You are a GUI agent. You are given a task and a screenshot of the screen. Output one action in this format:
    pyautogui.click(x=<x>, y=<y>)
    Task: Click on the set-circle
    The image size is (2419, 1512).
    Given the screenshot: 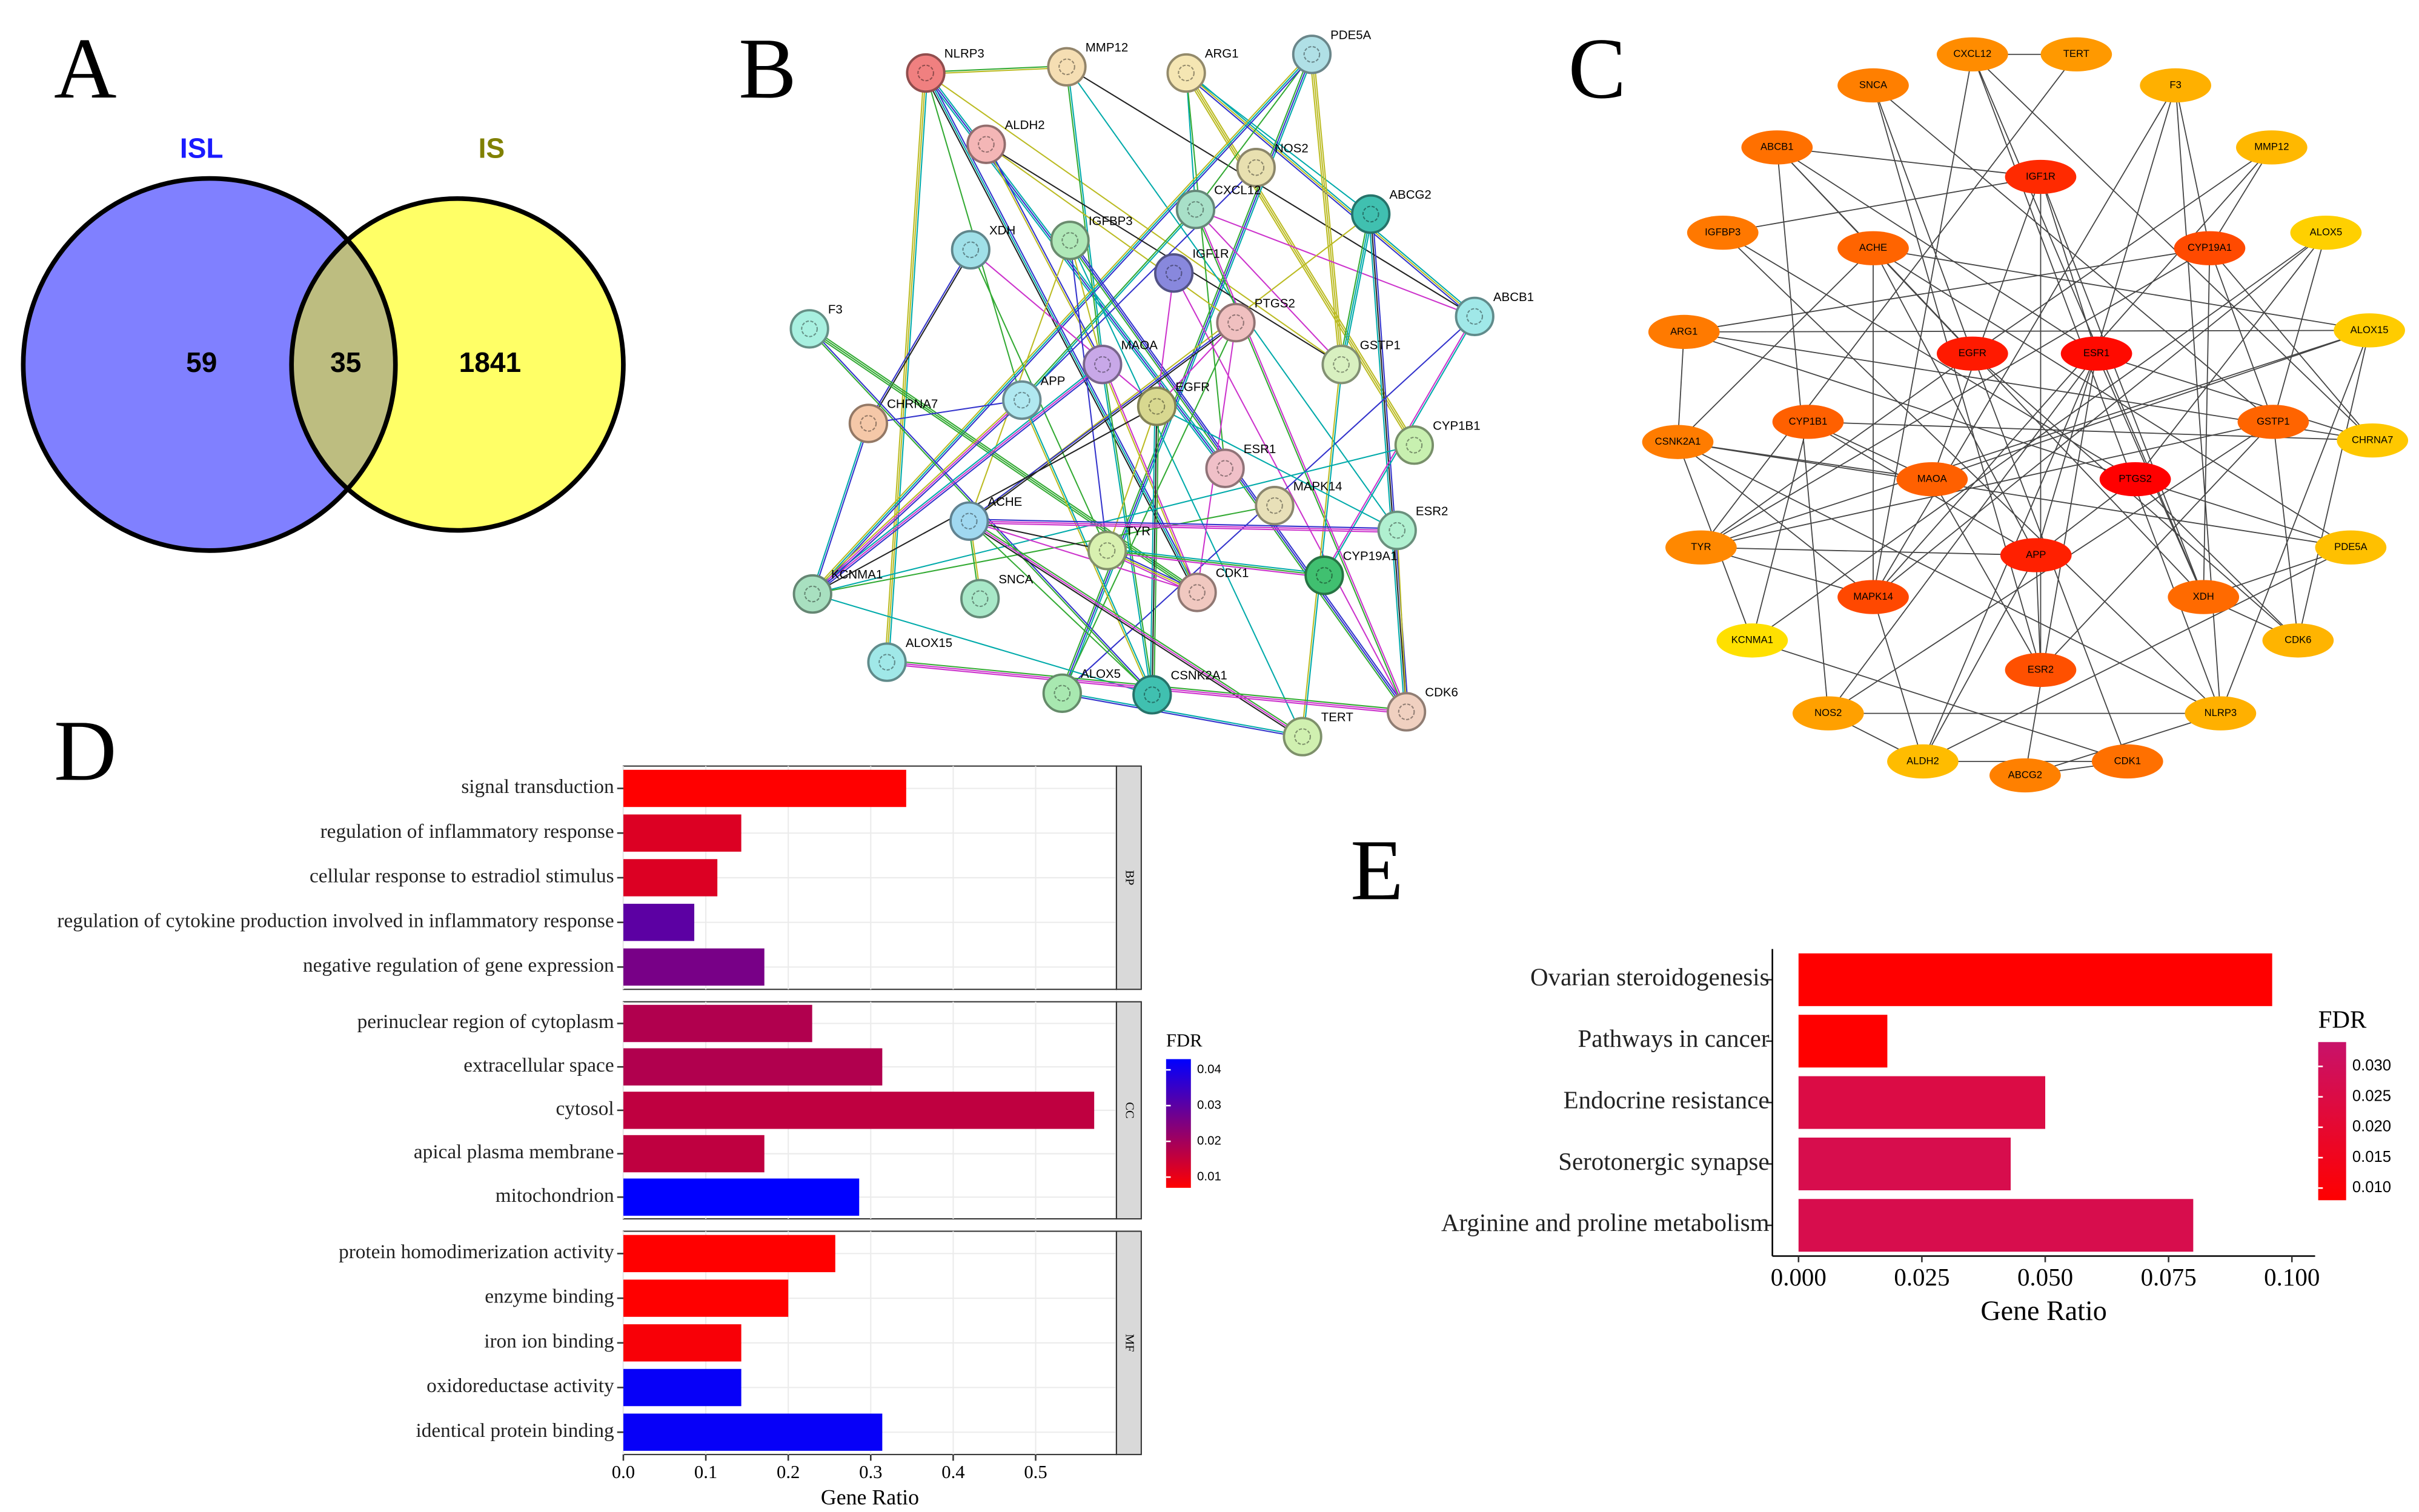 What is the action you would take?
    pyautogui.click(x=209, y=364)
    